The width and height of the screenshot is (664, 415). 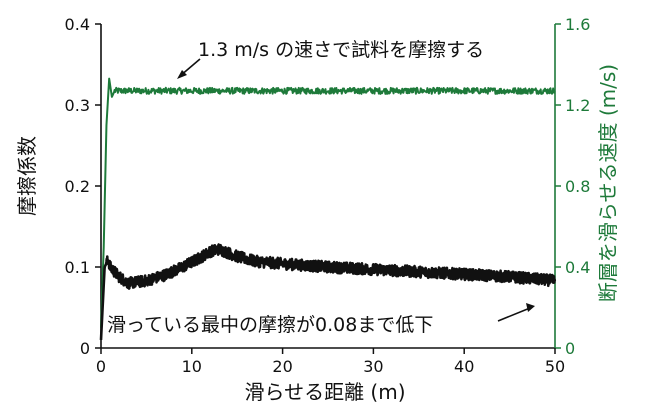 What do you see at coordinates (101, 366) in the screenshot?
I see `bottom-axis-tick-label: 0` at bounding box center [101, 366].